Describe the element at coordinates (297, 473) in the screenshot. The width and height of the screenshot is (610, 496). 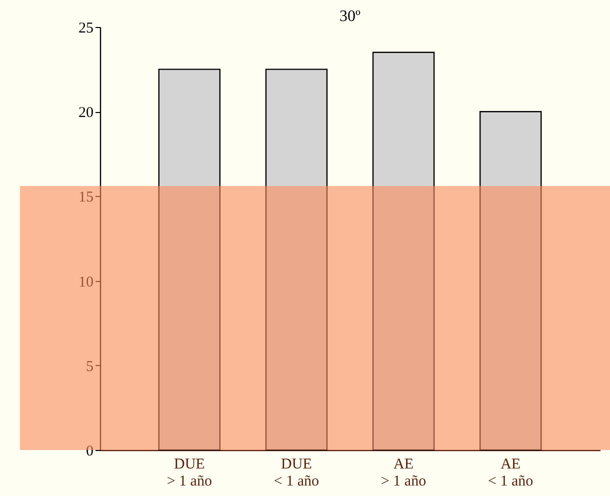
I see `x-tick-label: DUE < 1 año` at that location.